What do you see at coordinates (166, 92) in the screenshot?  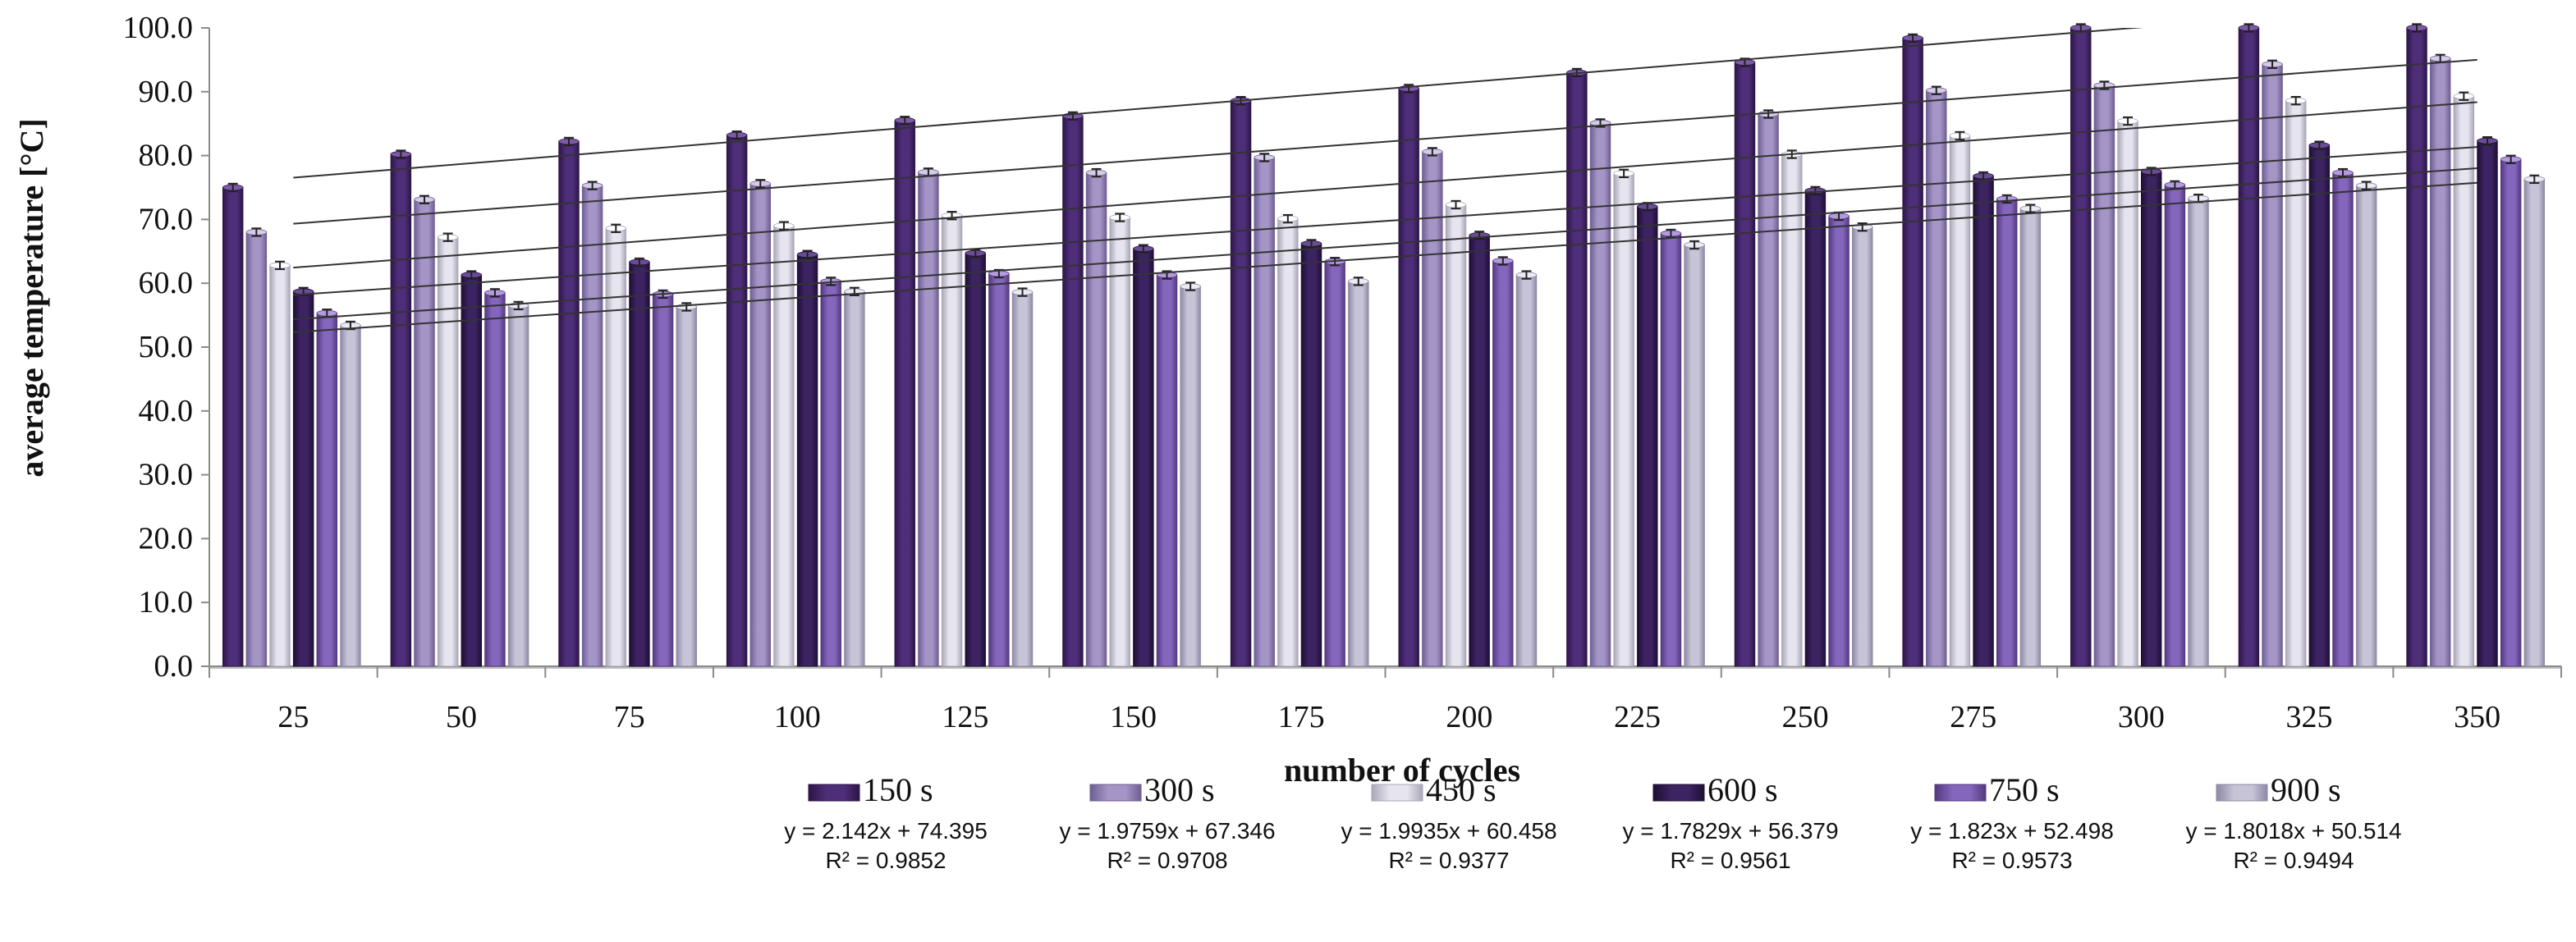 I see `y-tick-label: 90.0` at bounding box center [166, 92].